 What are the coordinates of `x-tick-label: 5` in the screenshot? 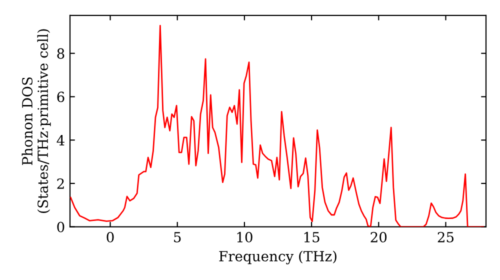 It's located at (177, 237).